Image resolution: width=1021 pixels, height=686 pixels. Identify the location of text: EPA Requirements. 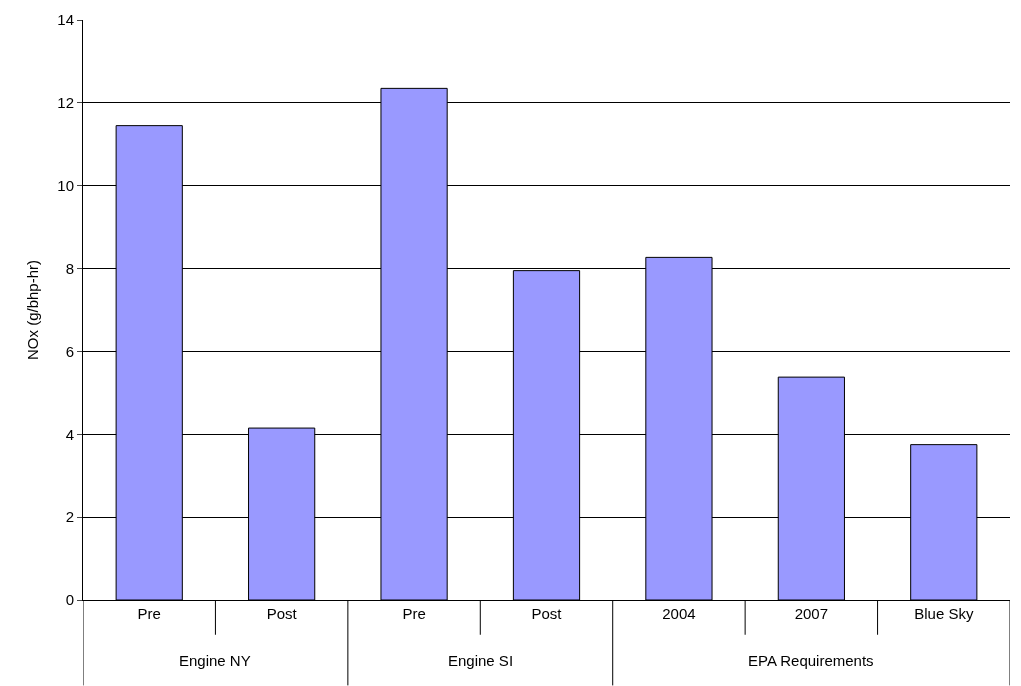
(811, 660).